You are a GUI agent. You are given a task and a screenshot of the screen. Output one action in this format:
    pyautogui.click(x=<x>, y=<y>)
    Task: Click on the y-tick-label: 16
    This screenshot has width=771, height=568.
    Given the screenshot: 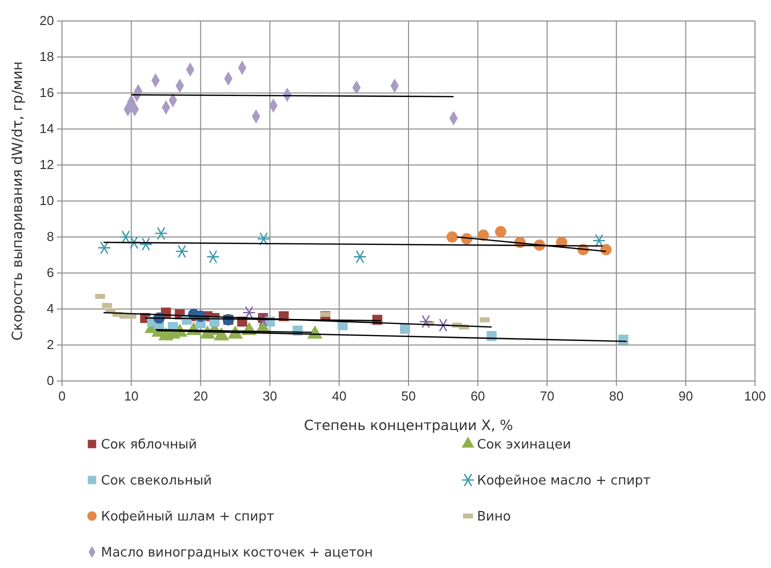 What is the action you would take?
    pyautogui.click(x=47, y=92)
    